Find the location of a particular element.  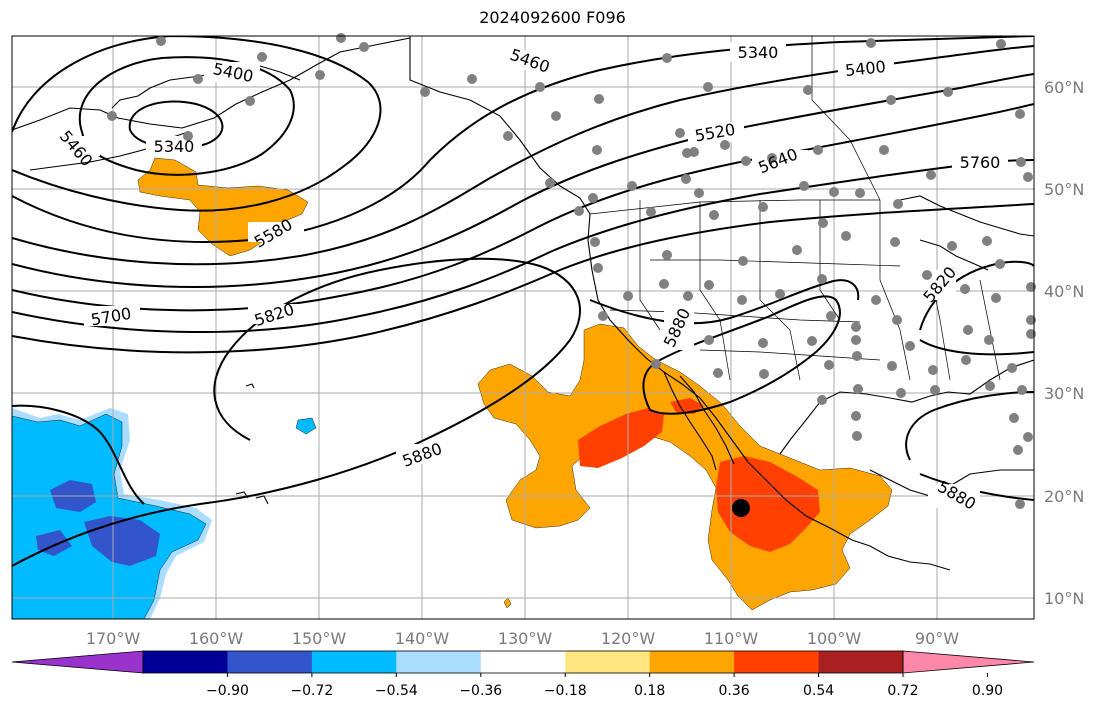

colorbar-tick-label: 0.18 is located at coordinates (649, 691).